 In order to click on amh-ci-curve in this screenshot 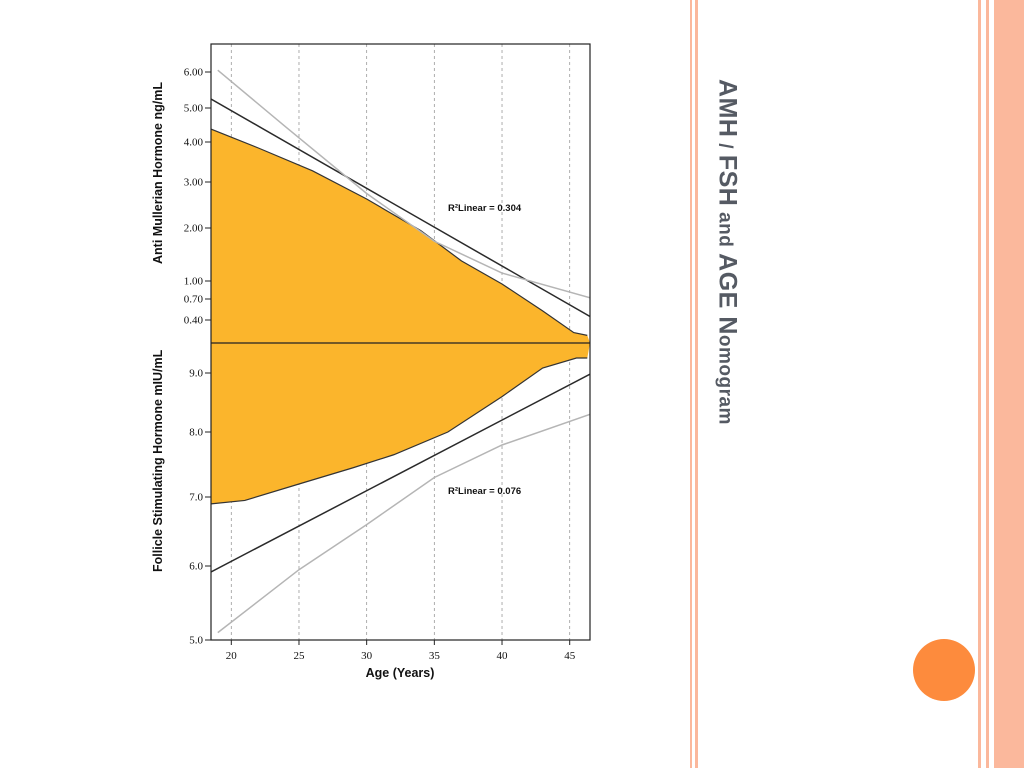, I will do `click(403, 184)`.